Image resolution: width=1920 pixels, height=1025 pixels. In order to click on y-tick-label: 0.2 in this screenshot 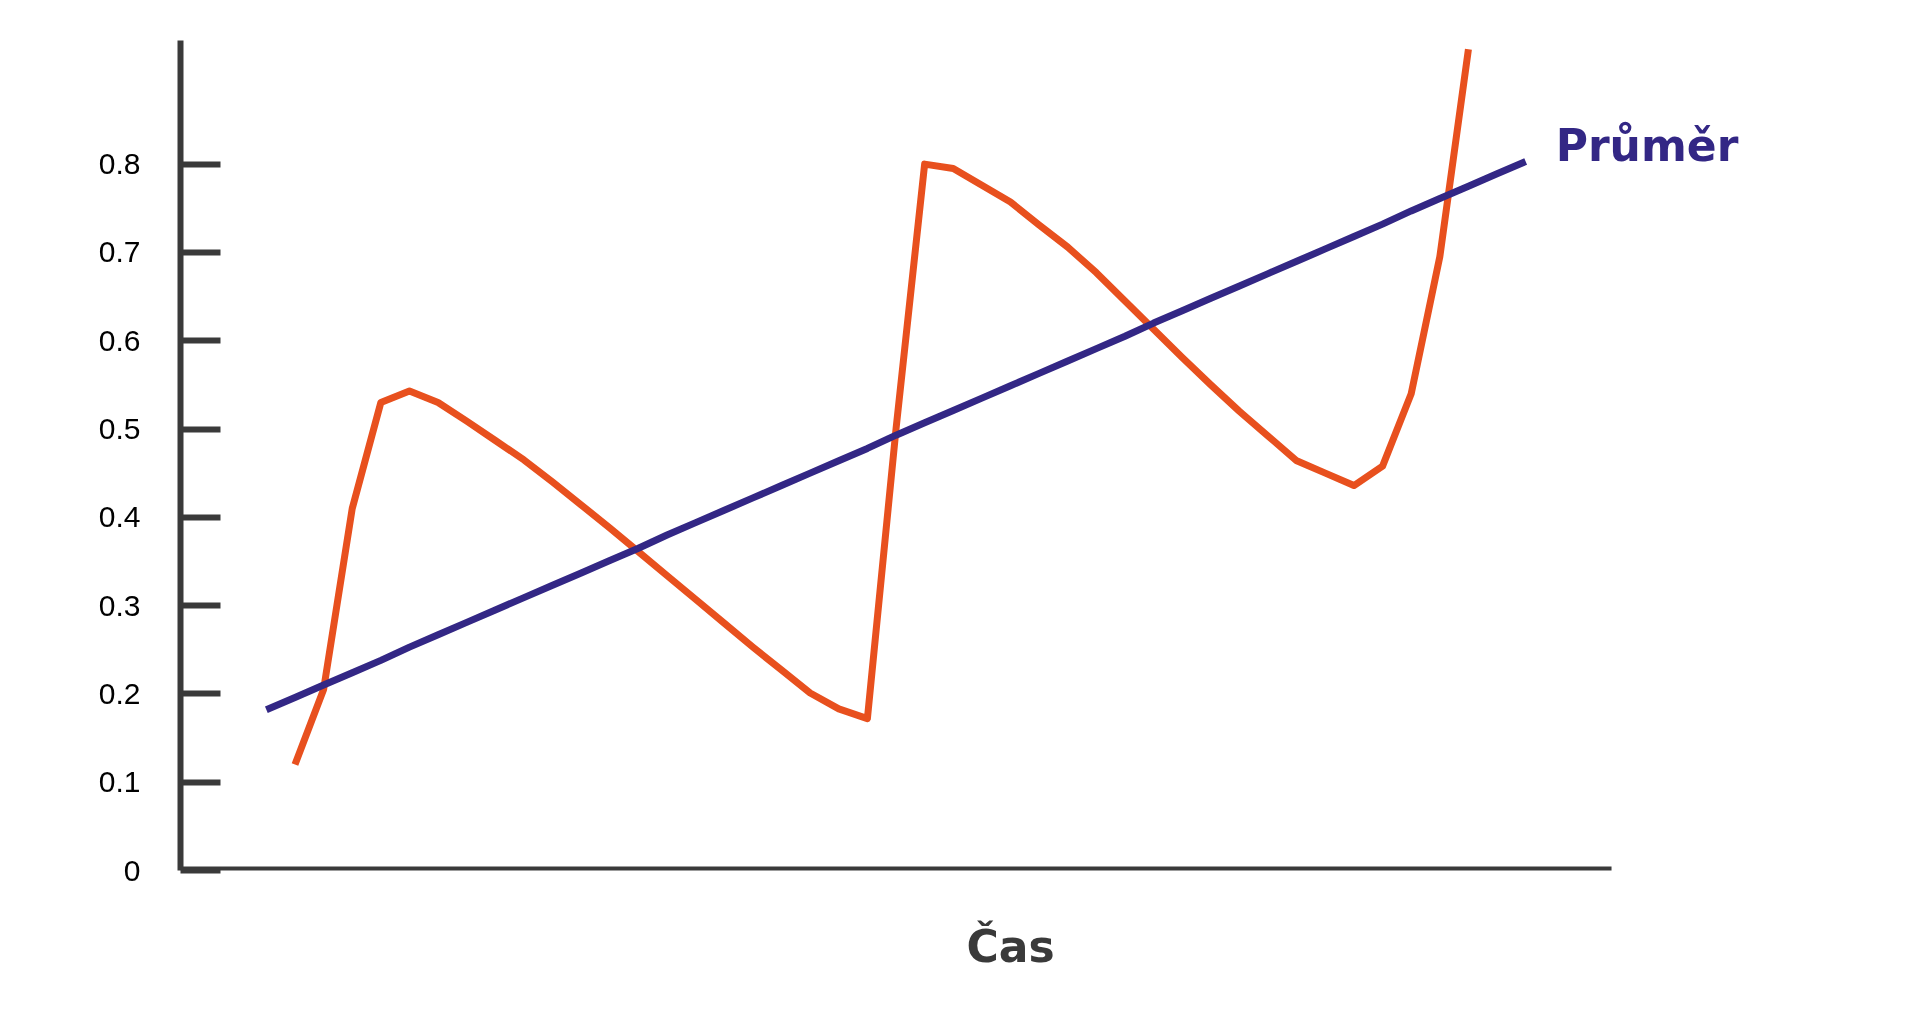, I will do `click(119, 693)`.